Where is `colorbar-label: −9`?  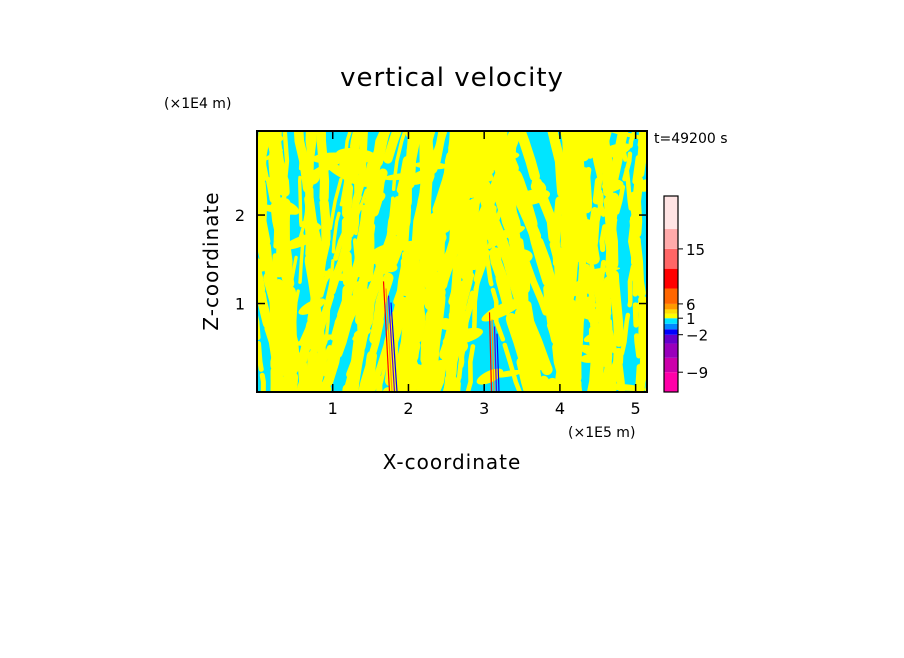
colorbar-label: −9 is located at coordinates (697, 373).